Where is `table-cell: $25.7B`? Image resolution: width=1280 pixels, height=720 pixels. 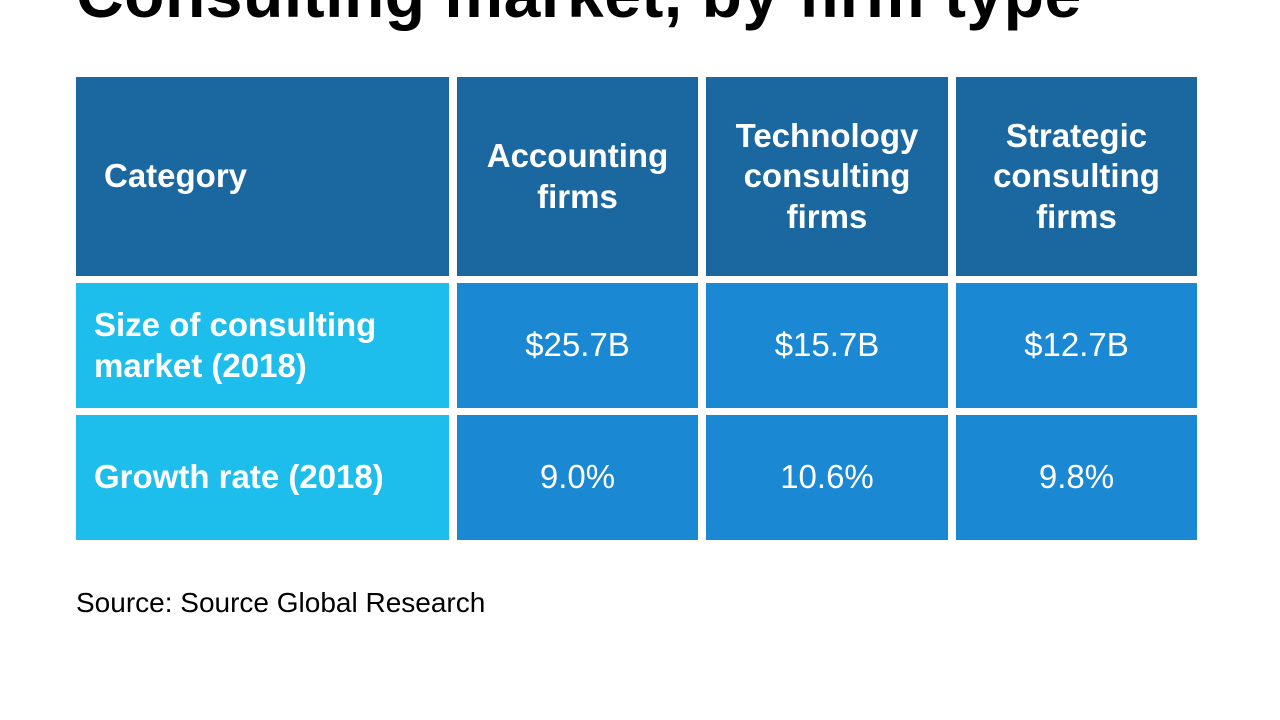 table-cell: $25.7B is located at coordinates (577, 345).